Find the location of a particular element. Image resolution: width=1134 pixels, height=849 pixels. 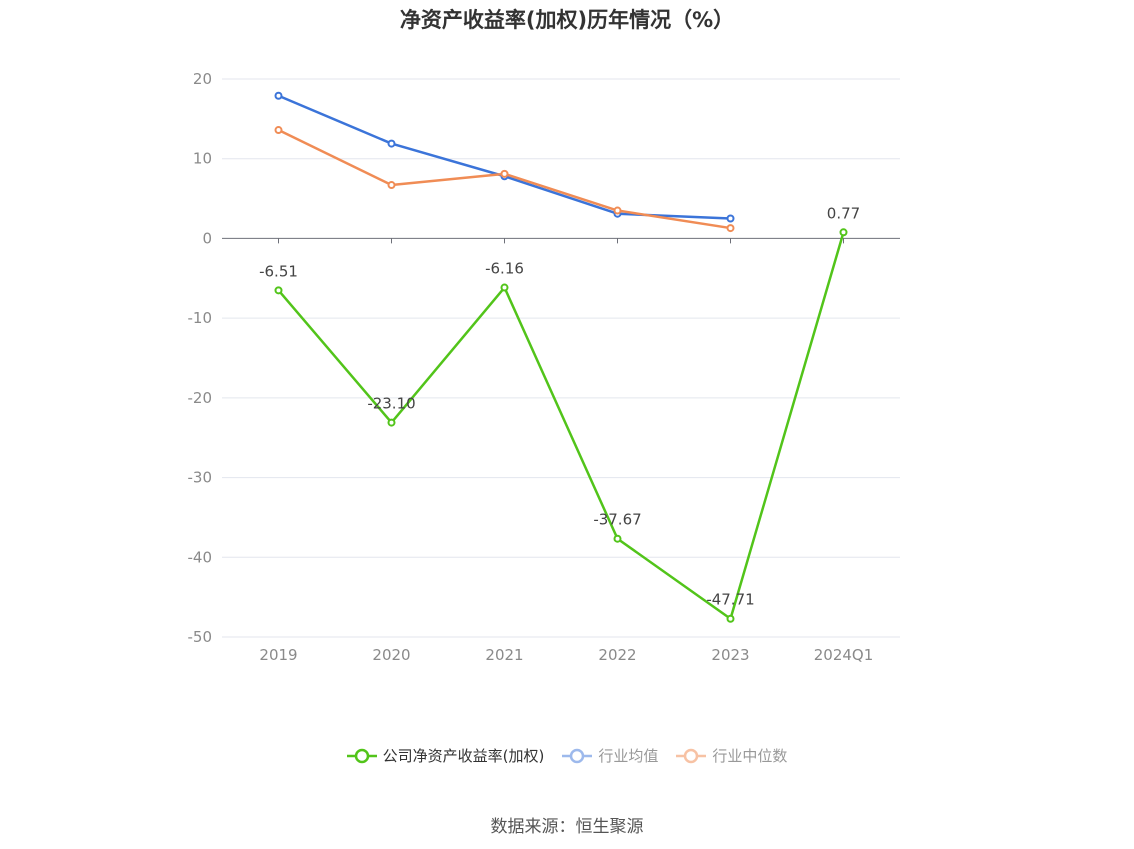

y-tick-label: -40 is located at coordinates (200, 557).